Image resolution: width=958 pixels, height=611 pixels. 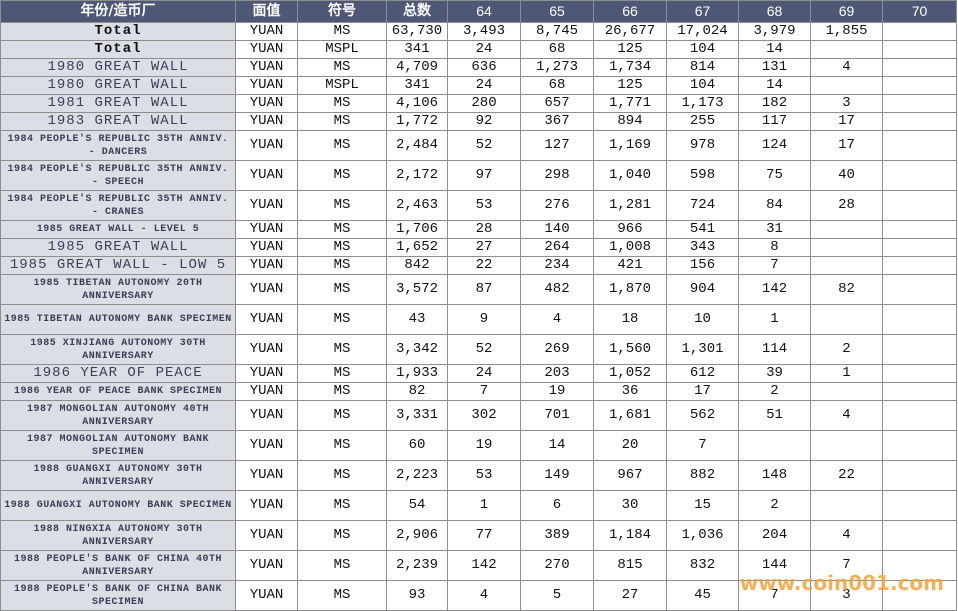 What do you see at coordinates (557, 103) in the screenshot?
I see `cell: 657` at bounding box center [557, 103].